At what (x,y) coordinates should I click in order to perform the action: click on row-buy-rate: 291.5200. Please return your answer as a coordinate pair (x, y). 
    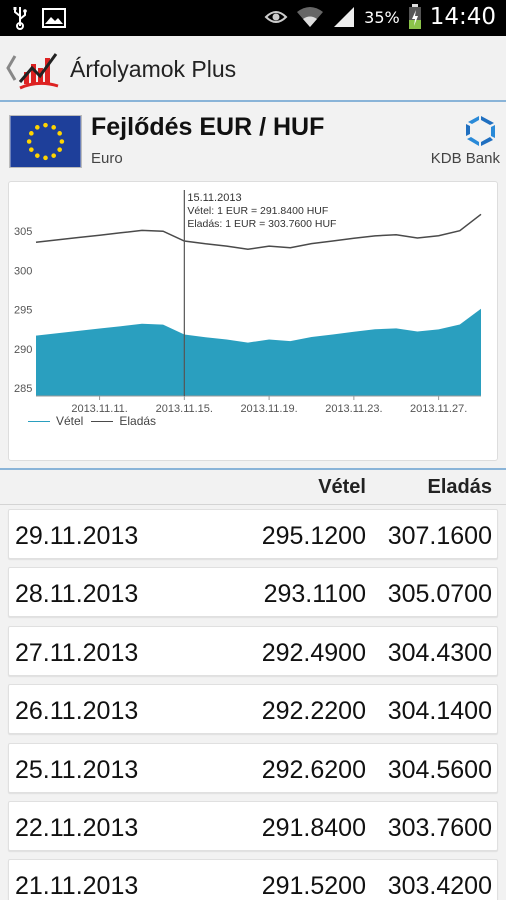
    Looking at the image, I should click on (313, 886).